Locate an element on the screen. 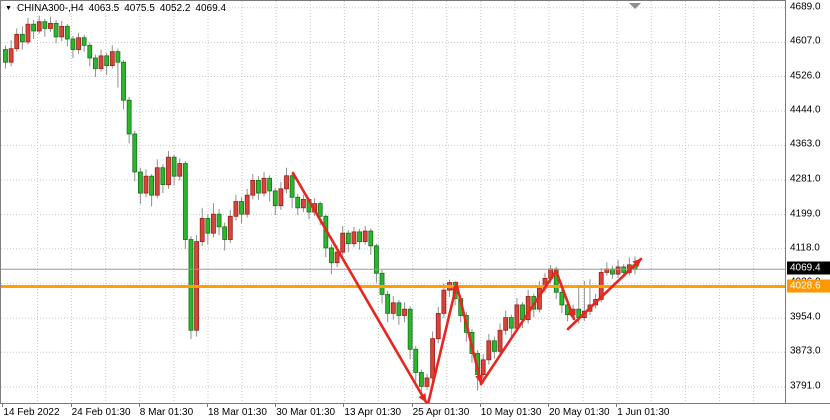  level-price-badge: 4028.6 is located at coordinates (808, 286).